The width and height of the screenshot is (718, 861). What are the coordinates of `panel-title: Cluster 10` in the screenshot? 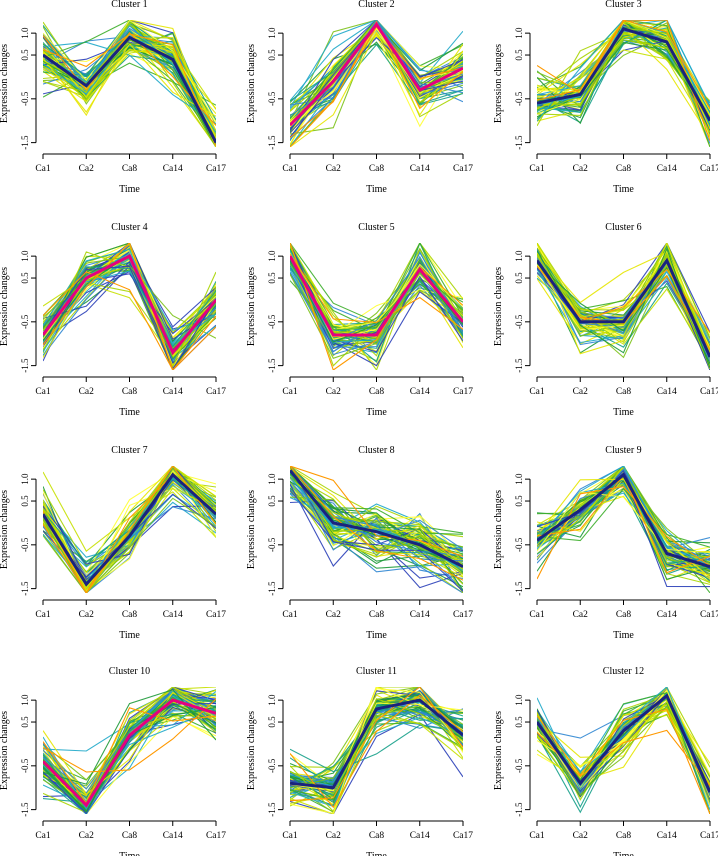 It's located at (129, 671).